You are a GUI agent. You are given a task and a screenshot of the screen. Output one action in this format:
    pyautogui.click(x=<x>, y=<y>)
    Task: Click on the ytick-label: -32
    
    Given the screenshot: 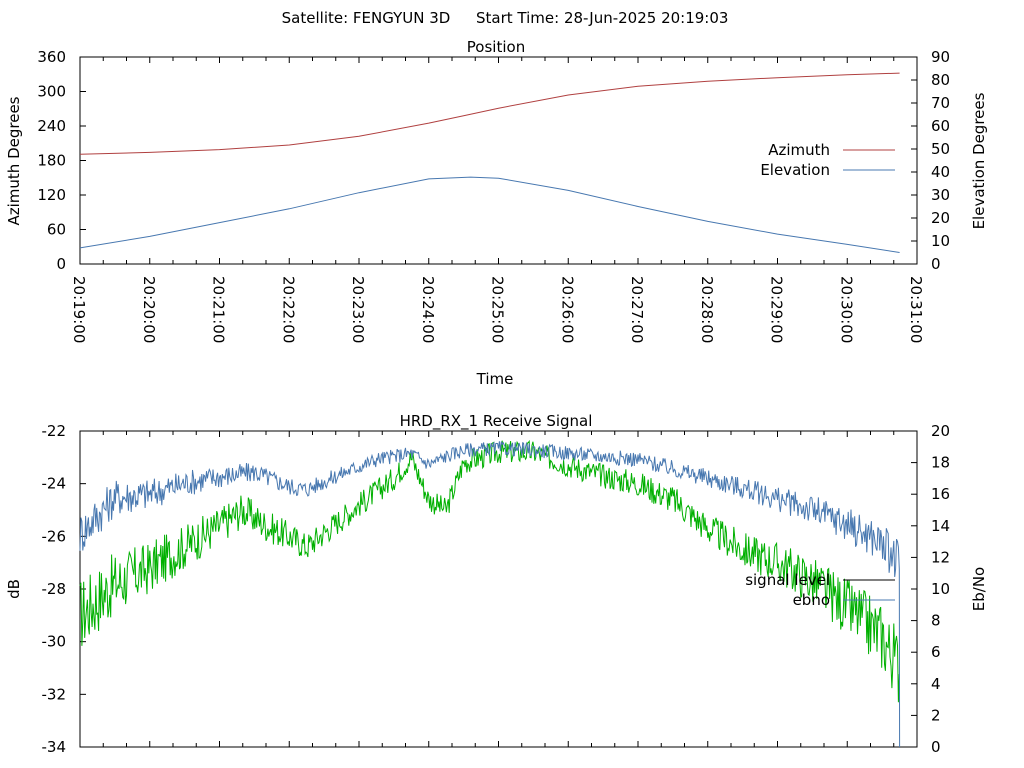 What is the action you would take?
    pyautogui.click(x=54, y=694)
    